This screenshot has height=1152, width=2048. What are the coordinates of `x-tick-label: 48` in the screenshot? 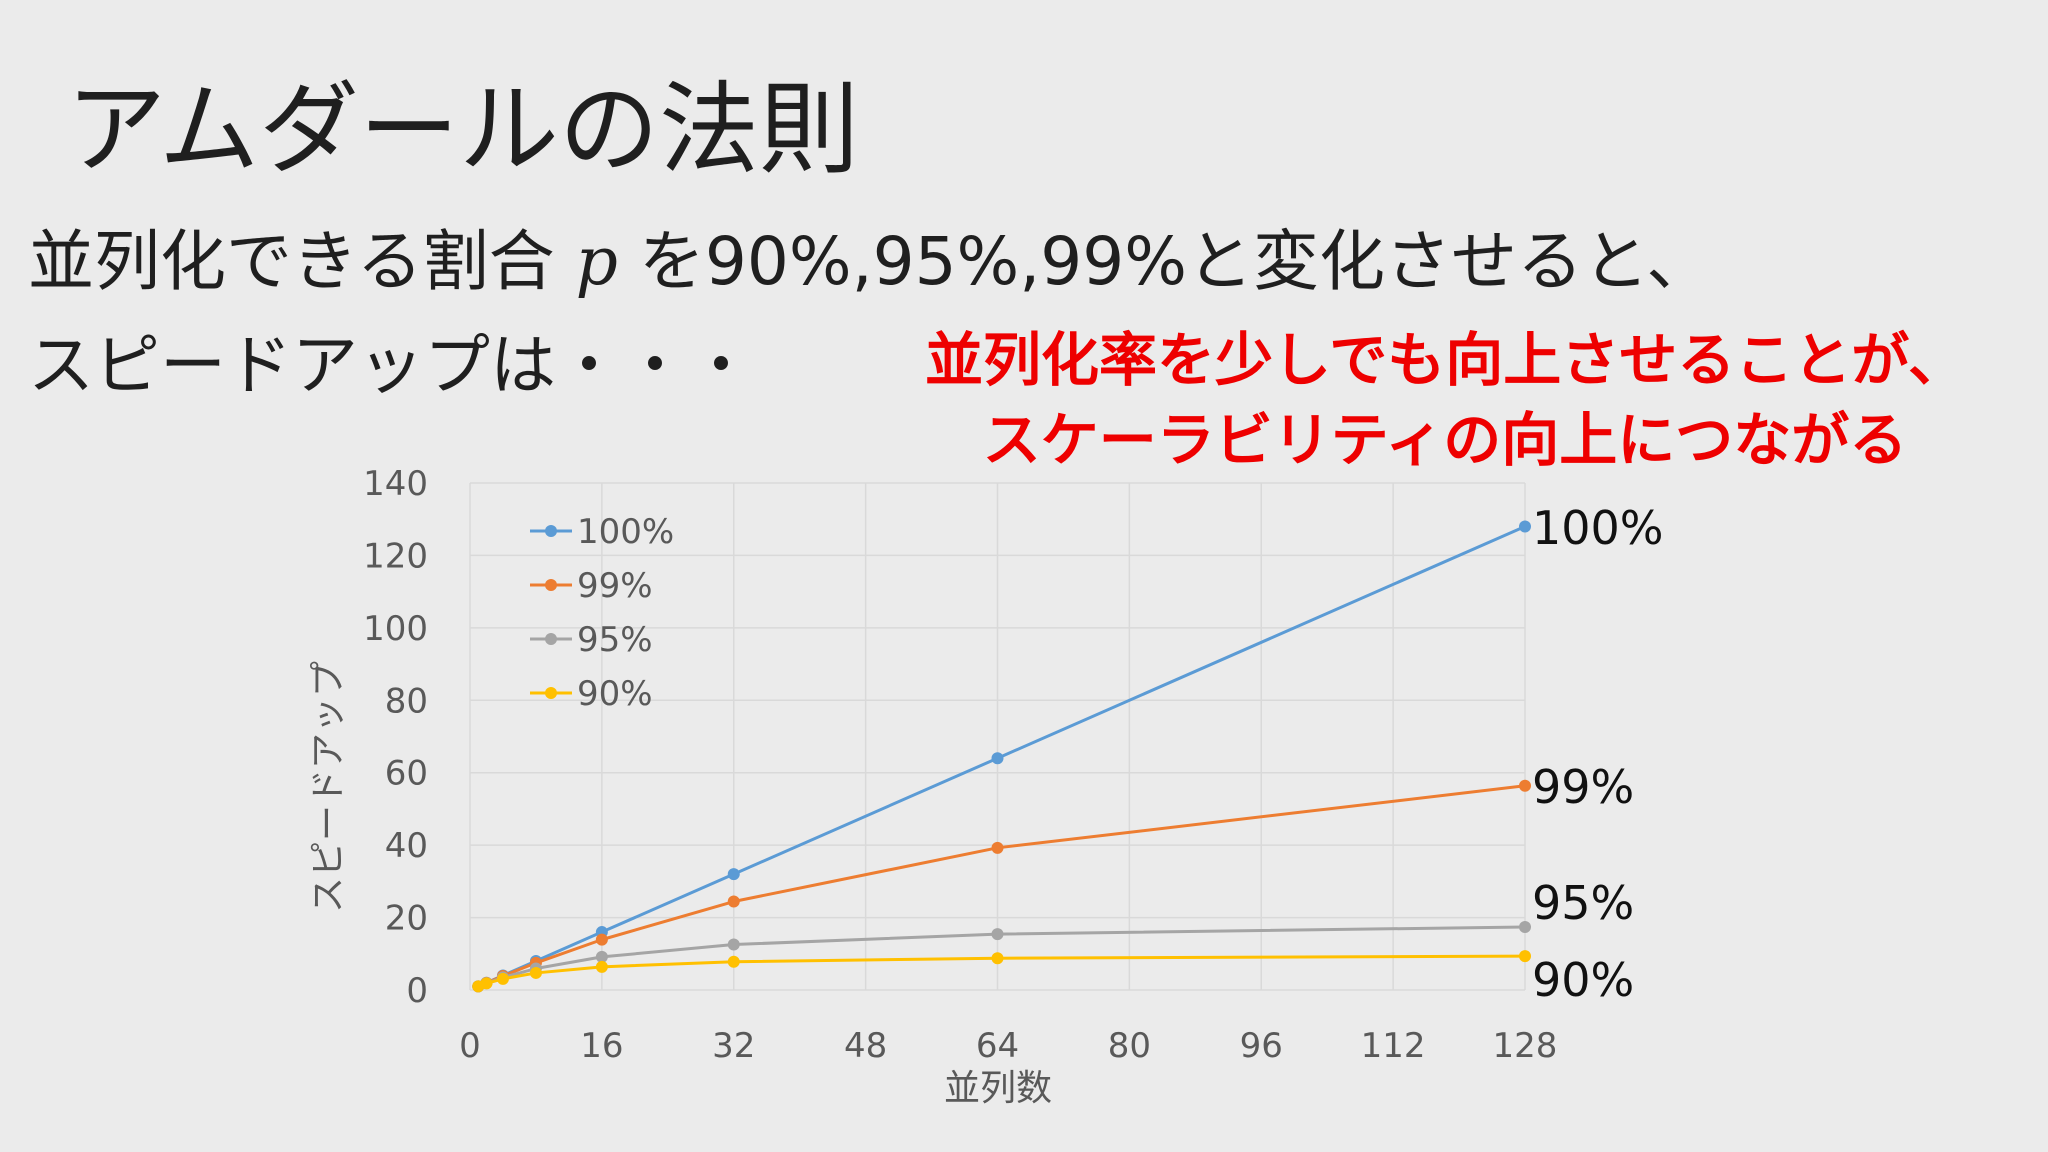 It's located at (865, 1046).